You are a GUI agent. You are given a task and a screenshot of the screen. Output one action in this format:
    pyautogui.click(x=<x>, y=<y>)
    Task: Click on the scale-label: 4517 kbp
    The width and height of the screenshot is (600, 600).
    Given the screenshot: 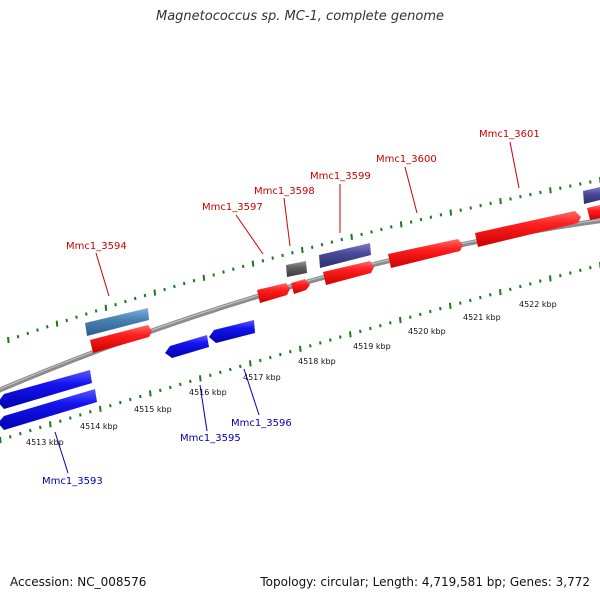 What is the action you would take?
    pyautogui.click(x=262, y=377)
    